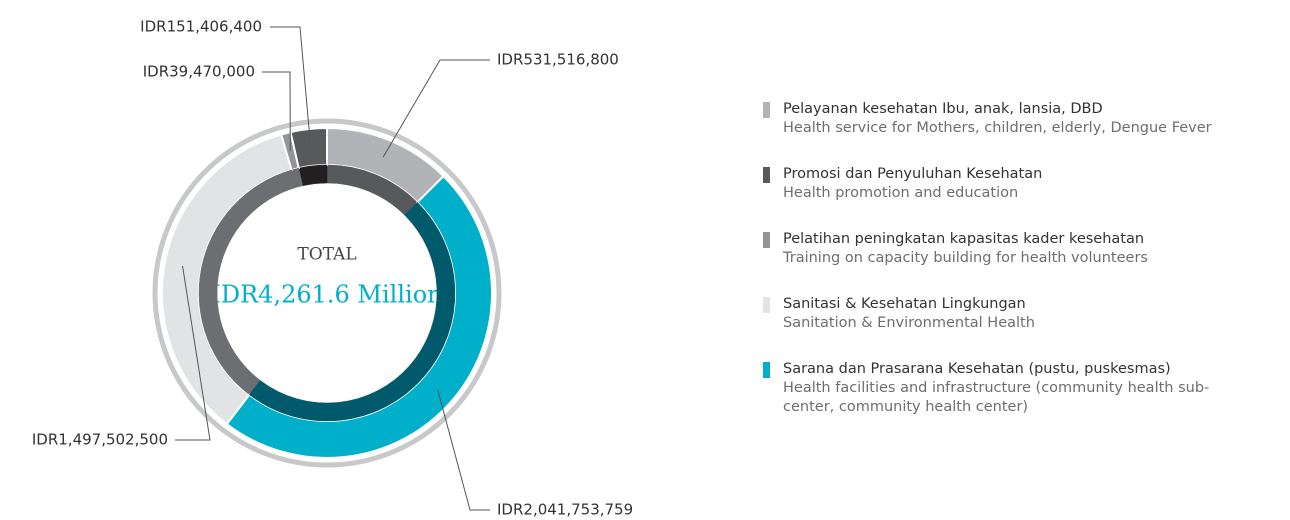 Image resolution: width=1290 pixels, height=520 pixels. I want to click on value-label: IDR151,406,400, so click(201, 27).